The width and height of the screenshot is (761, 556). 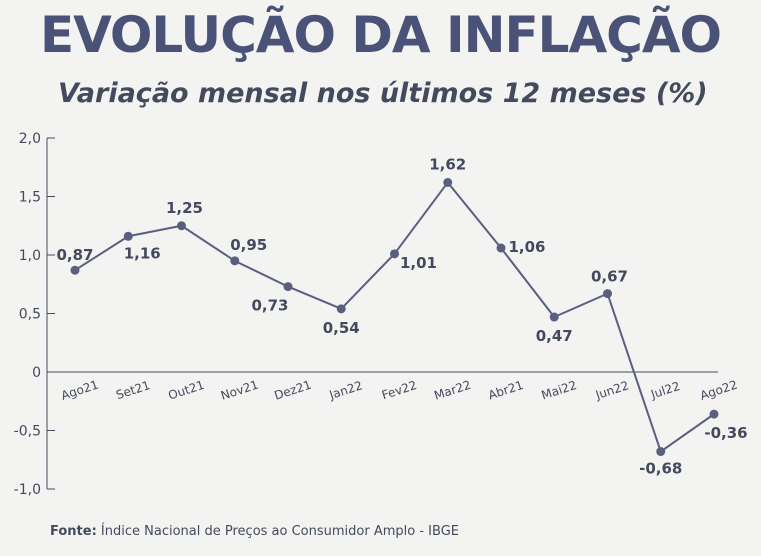 What do you see at coordinates (452, 390) in the screenshot?
I see `x-tick-label: Mar22` at bounding box center [452, 390].